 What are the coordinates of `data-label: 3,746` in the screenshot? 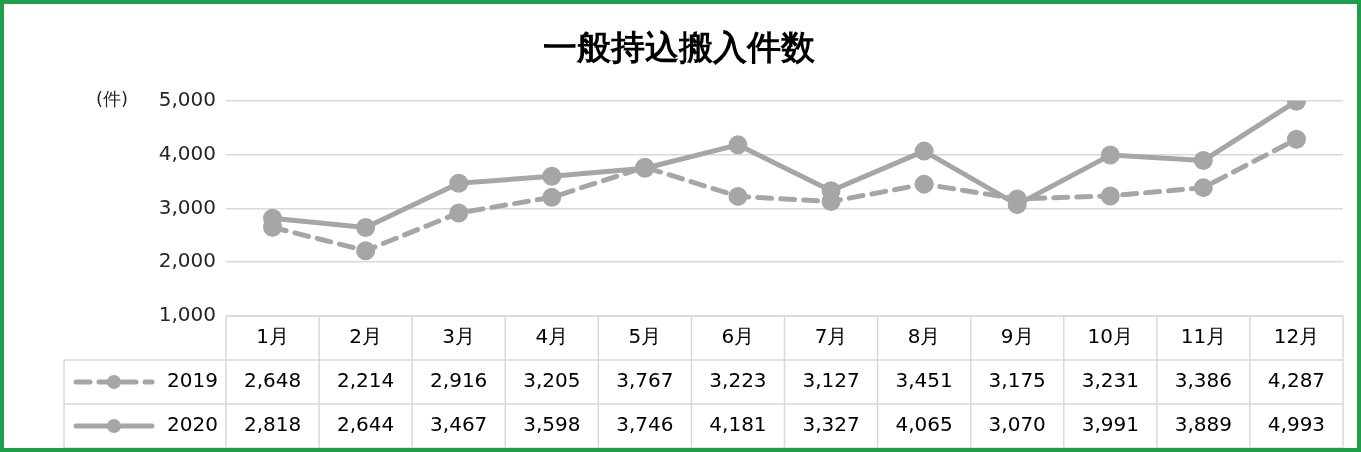 It's located at (645, 424).